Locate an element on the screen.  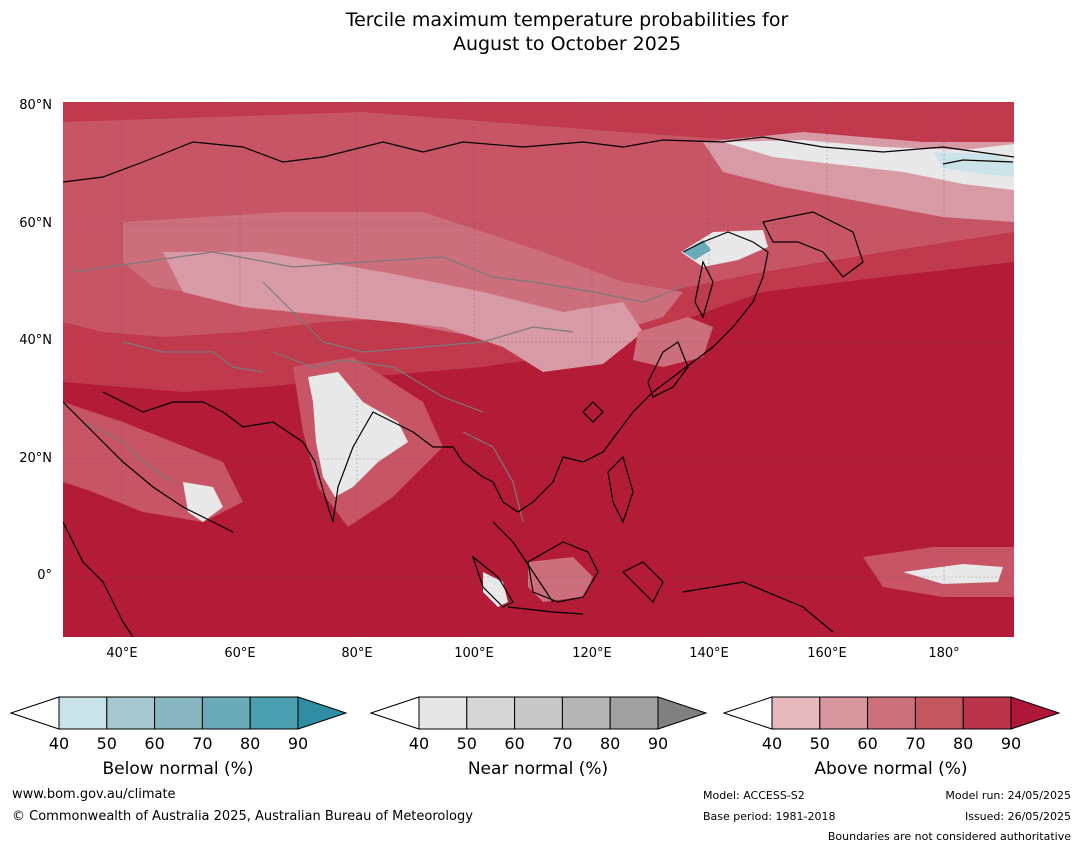
issued-text: Issued: 26/05/2025 is located at coordinates (1017, 816).